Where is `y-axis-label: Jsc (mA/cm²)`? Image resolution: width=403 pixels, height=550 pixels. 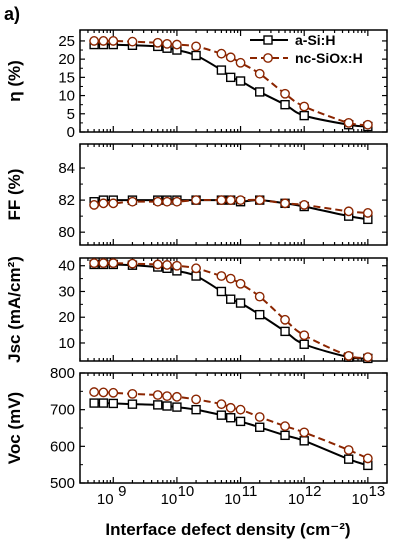 y-axis-label: Jsc (mA/cm²) is located at coordinates (14, 309).